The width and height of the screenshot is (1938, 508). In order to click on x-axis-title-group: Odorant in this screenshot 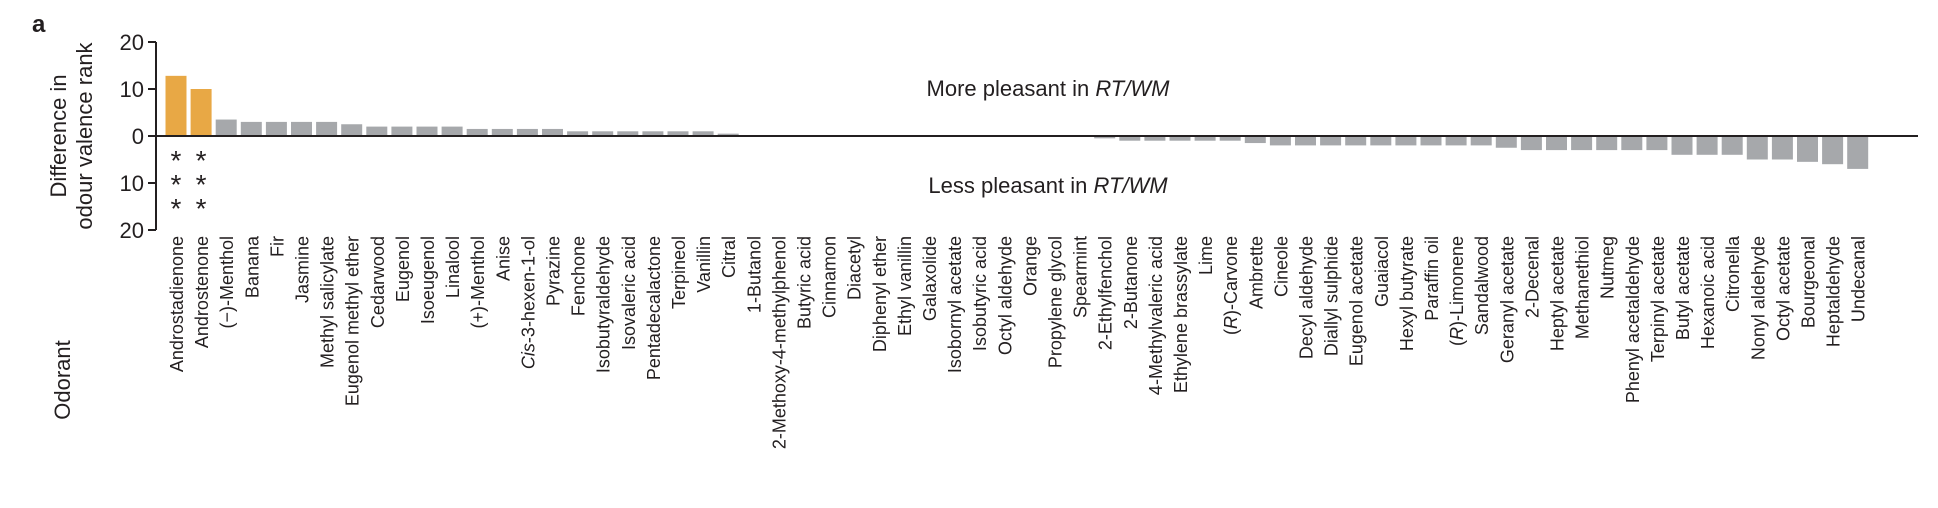, I will do `click(62, 380)`.